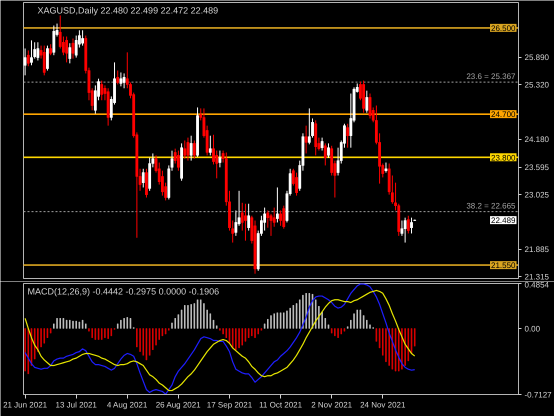 Image resolution: width=554 pixels, height=416 pixels. I want to click on y-tick-label: 25.320, so click(537, 85).